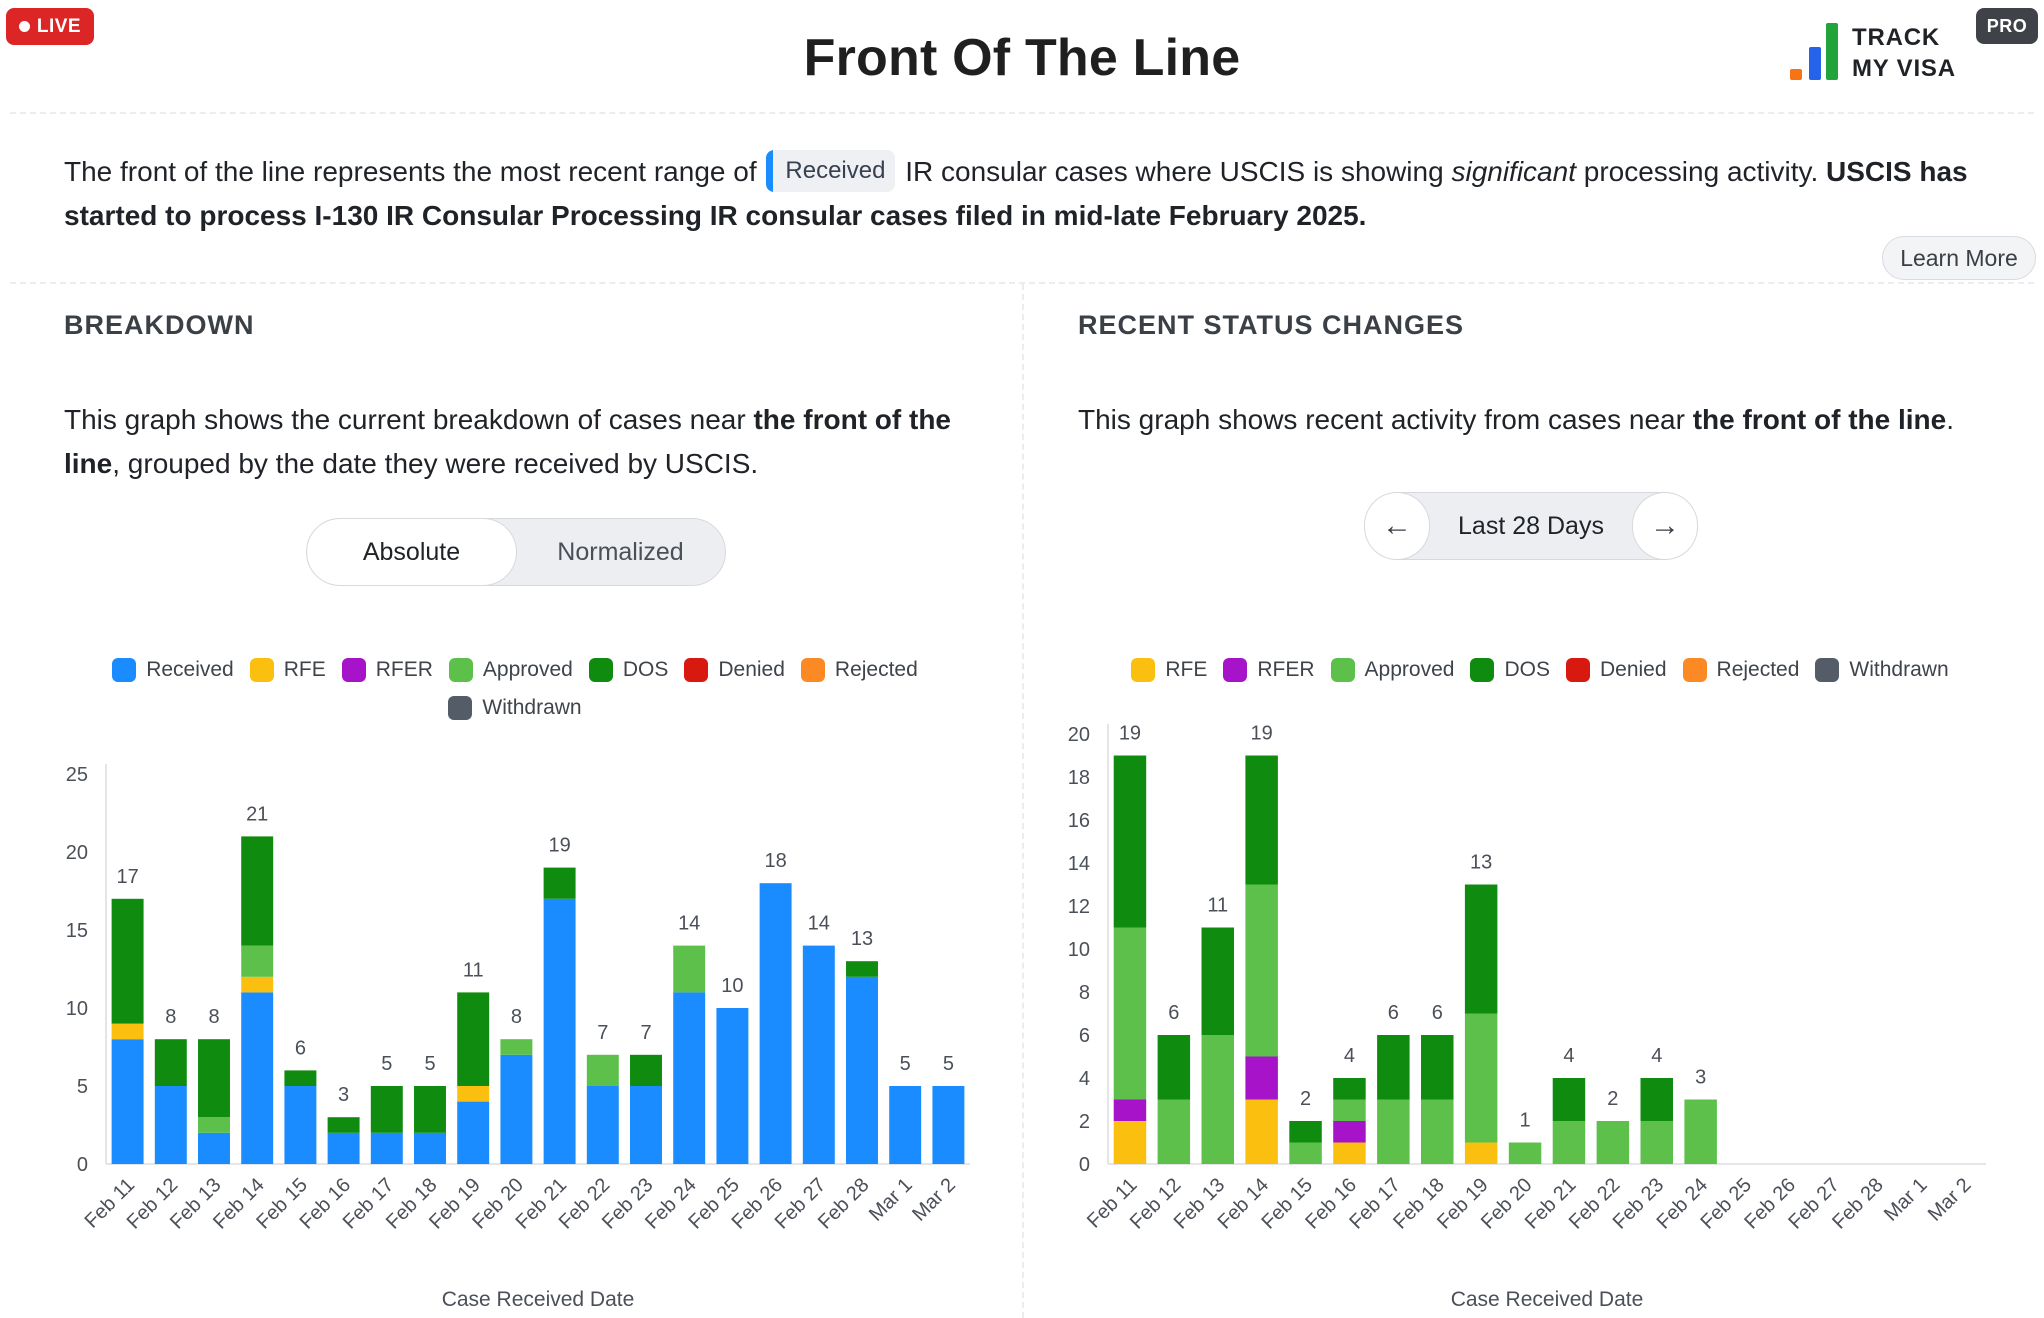 Image resolution: width=2044 pixels, height=1318 pixels. Describe the element at coordinates (1531, 525) in the screenshot. I see `date-range-label: Last 28 Days` at that location.